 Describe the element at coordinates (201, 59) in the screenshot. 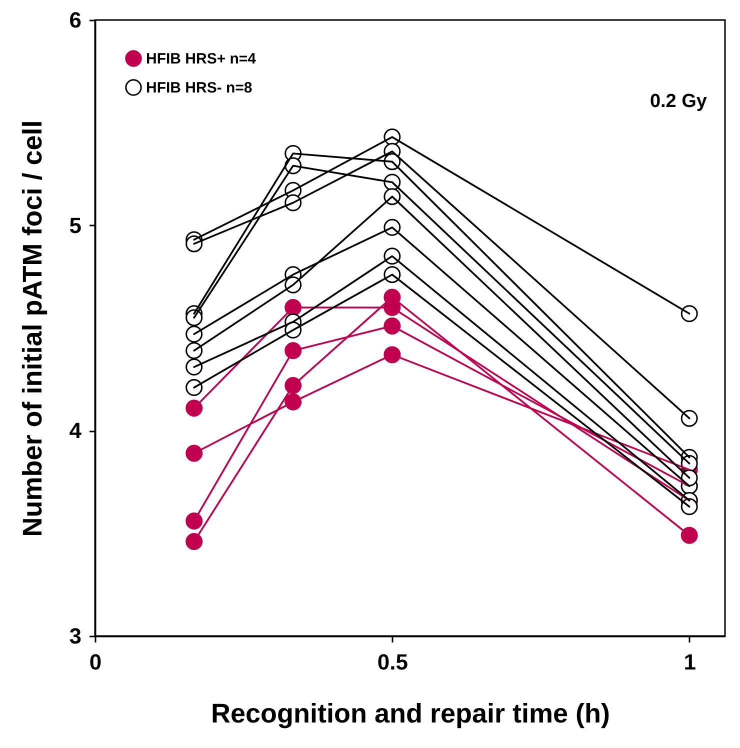

I see `legend-label: HFIB HRS+ n=4` at that location.